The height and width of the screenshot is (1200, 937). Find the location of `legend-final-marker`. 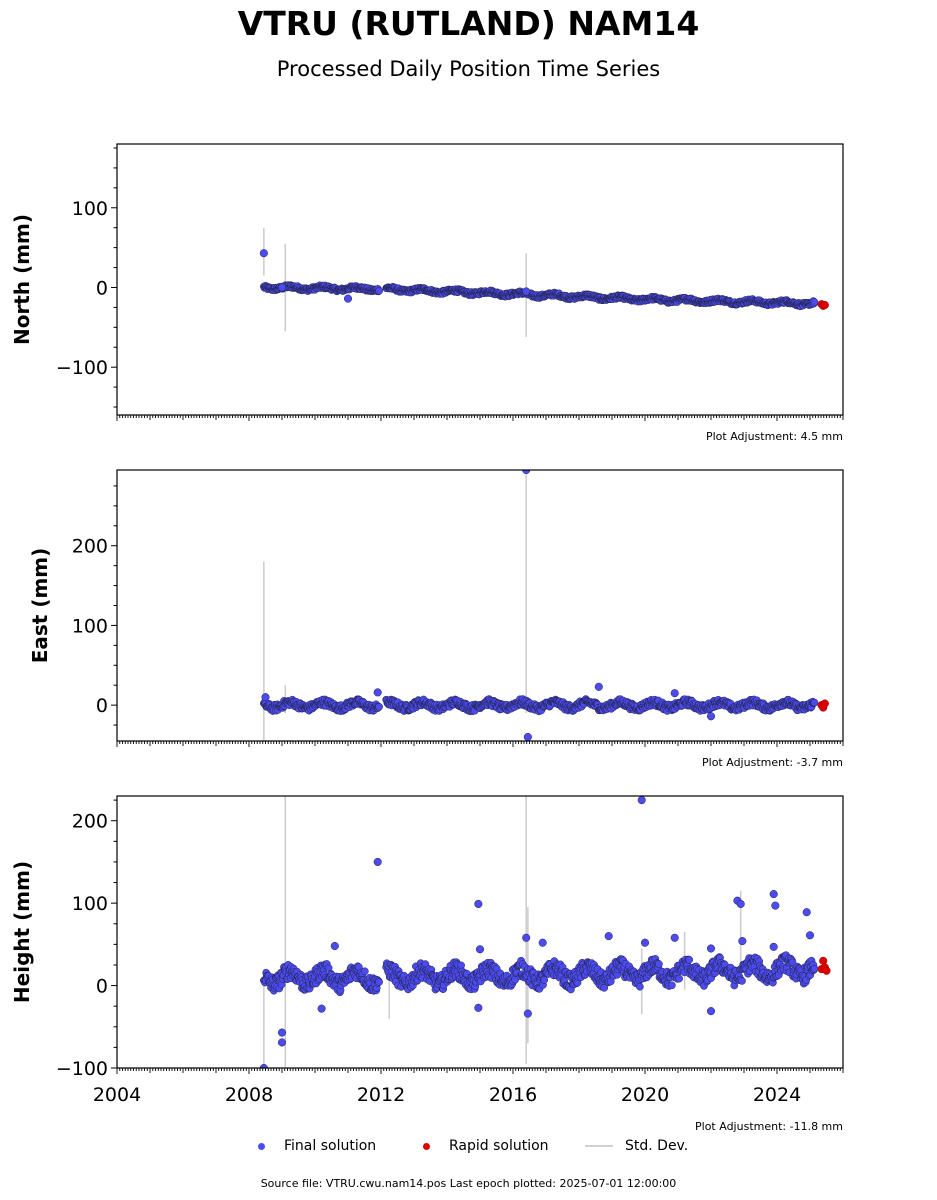

legend-final-marker is located at coordinates (261, 1146).